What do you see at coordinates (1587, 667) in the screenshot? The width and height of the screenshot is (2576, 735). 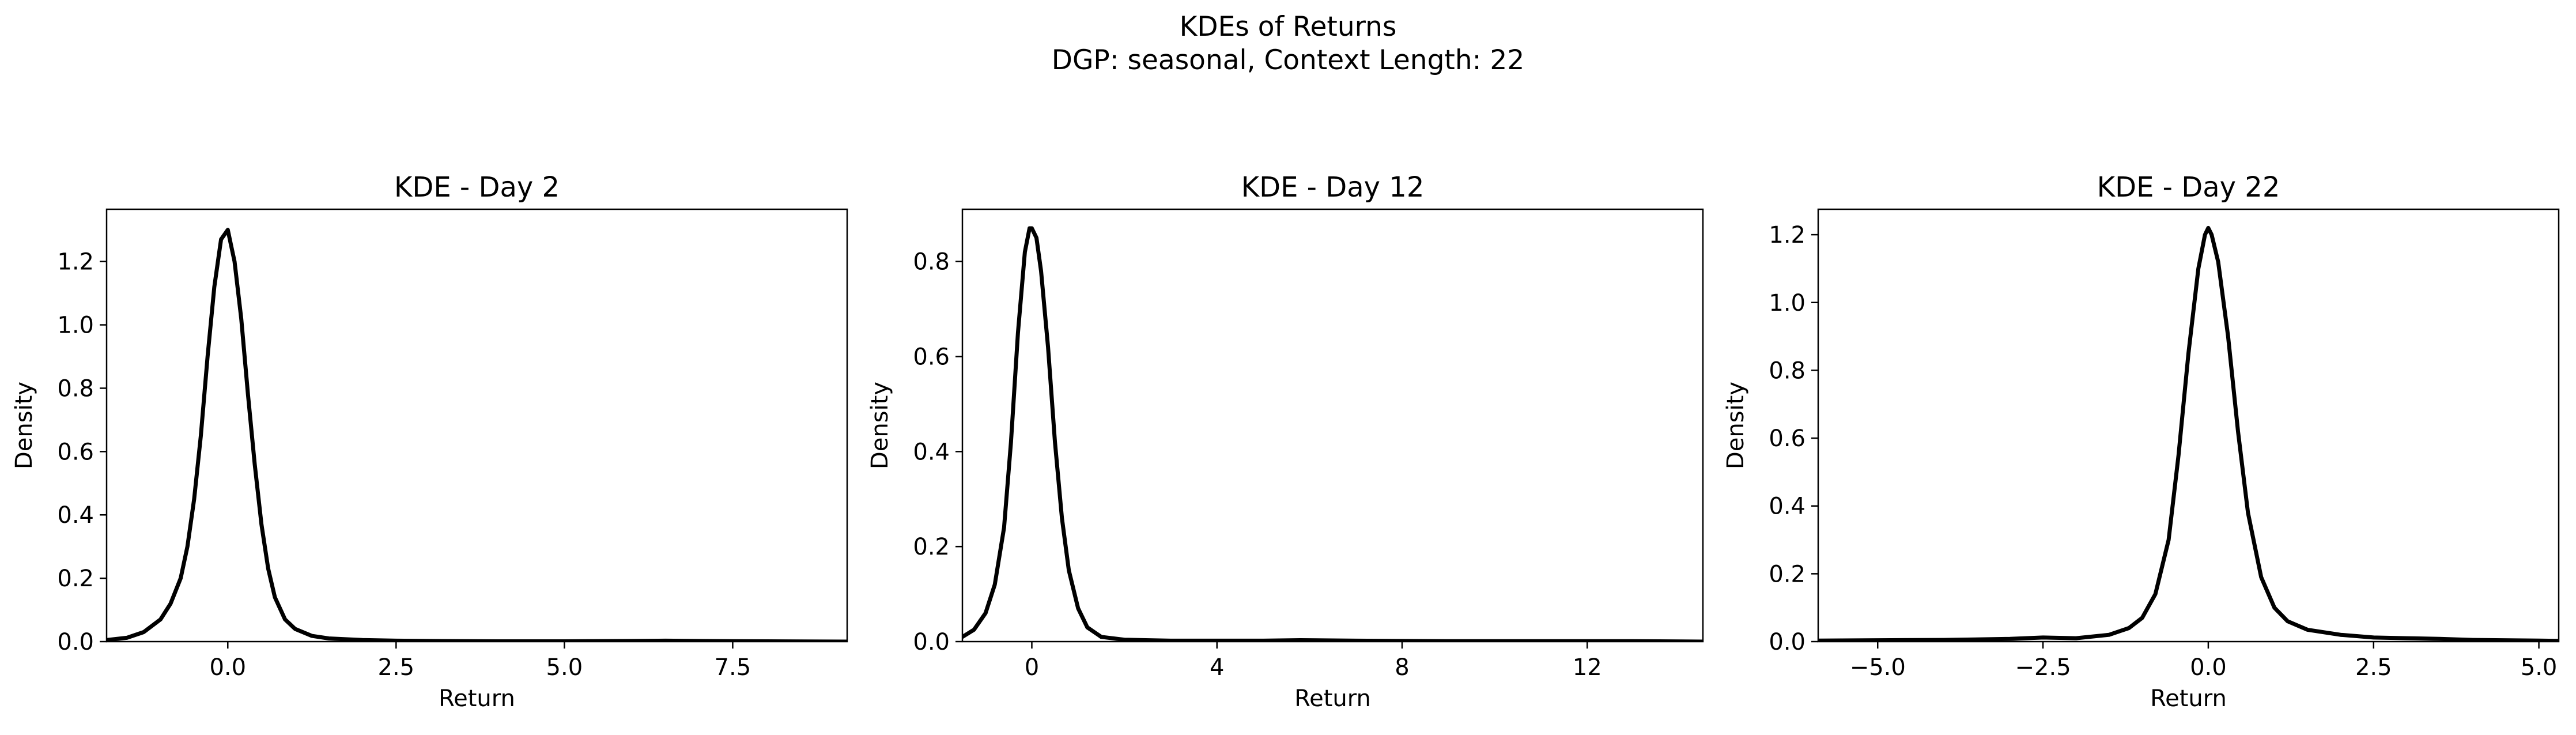 I see `x-tick-label: 12` at bounding box center [1587, 667].